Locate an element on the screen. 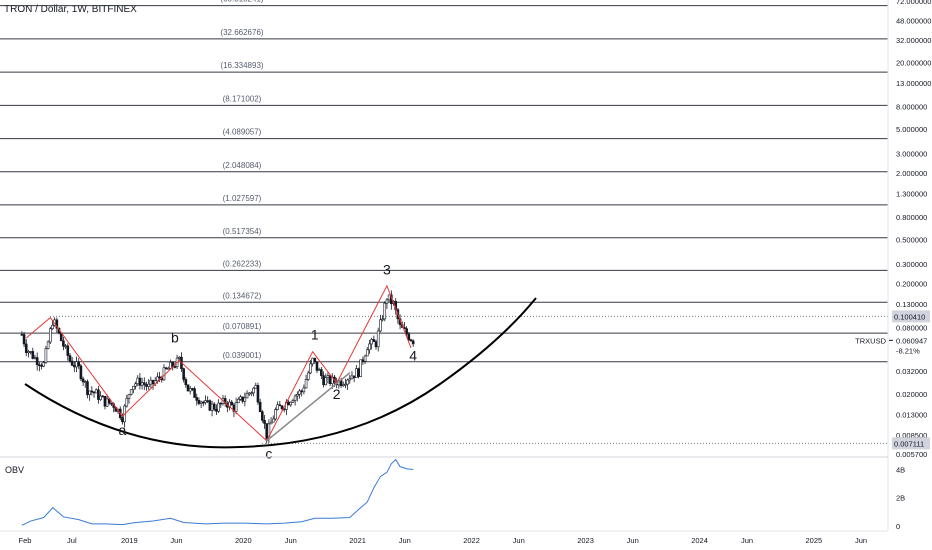  change-percent: -8.21% is located at coordinates (908, 350).